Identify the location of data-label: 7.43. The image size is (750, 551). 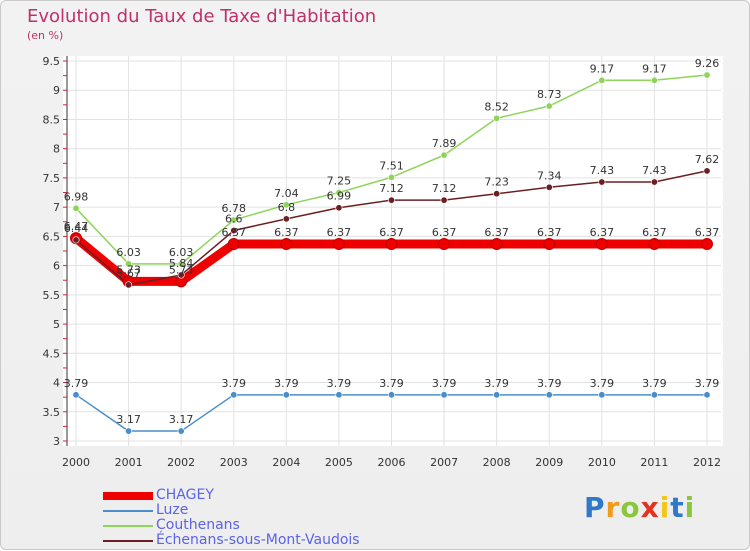
(654, 170).